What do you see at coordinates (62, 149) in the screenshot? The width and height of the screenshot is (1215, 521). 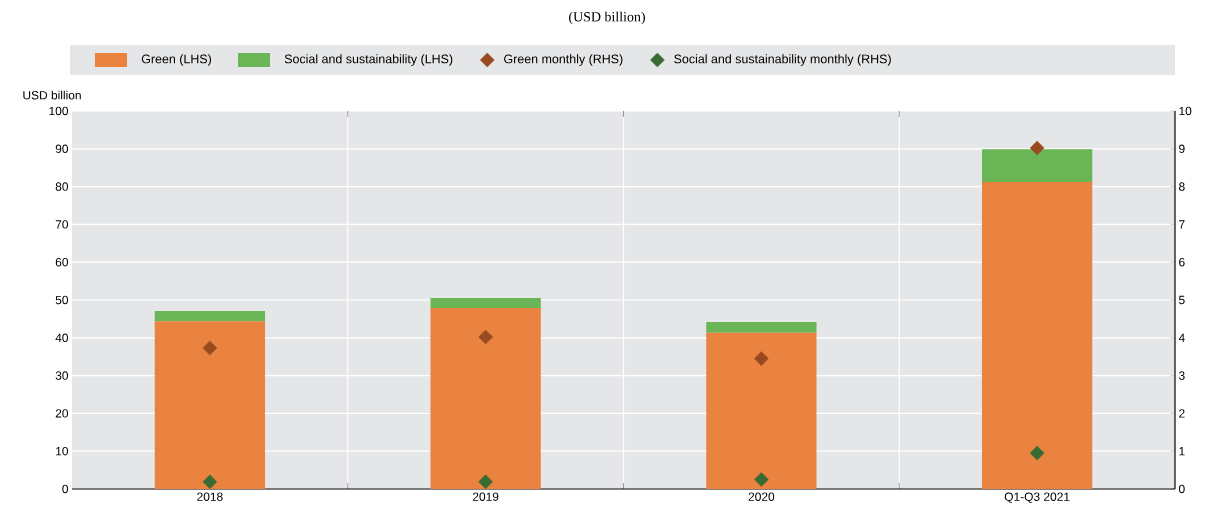 I see `y-tick-label: 90` at bounding box center [62, 149].